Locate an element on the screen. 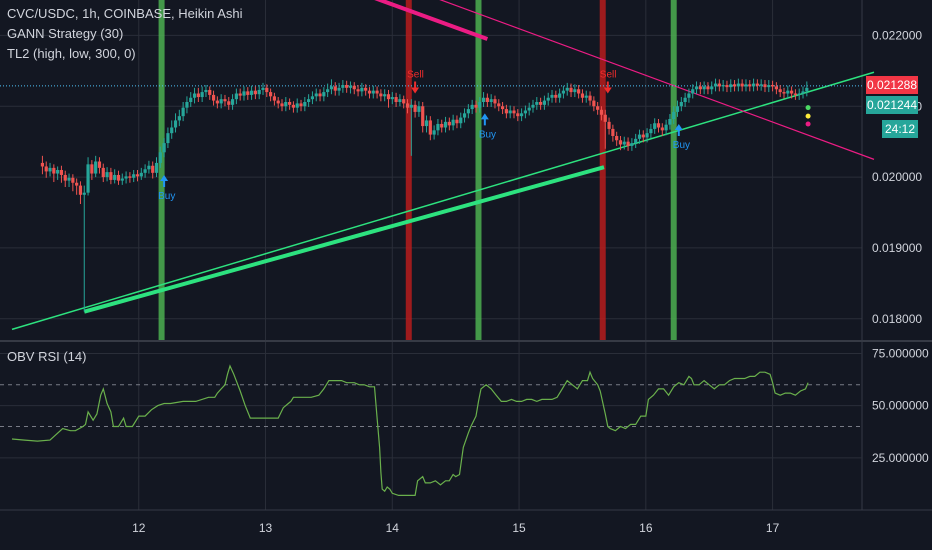 The height and width of the screenshot is (550, 932). current-price-tag: 0.021244 is located at coordinates (892, 105).